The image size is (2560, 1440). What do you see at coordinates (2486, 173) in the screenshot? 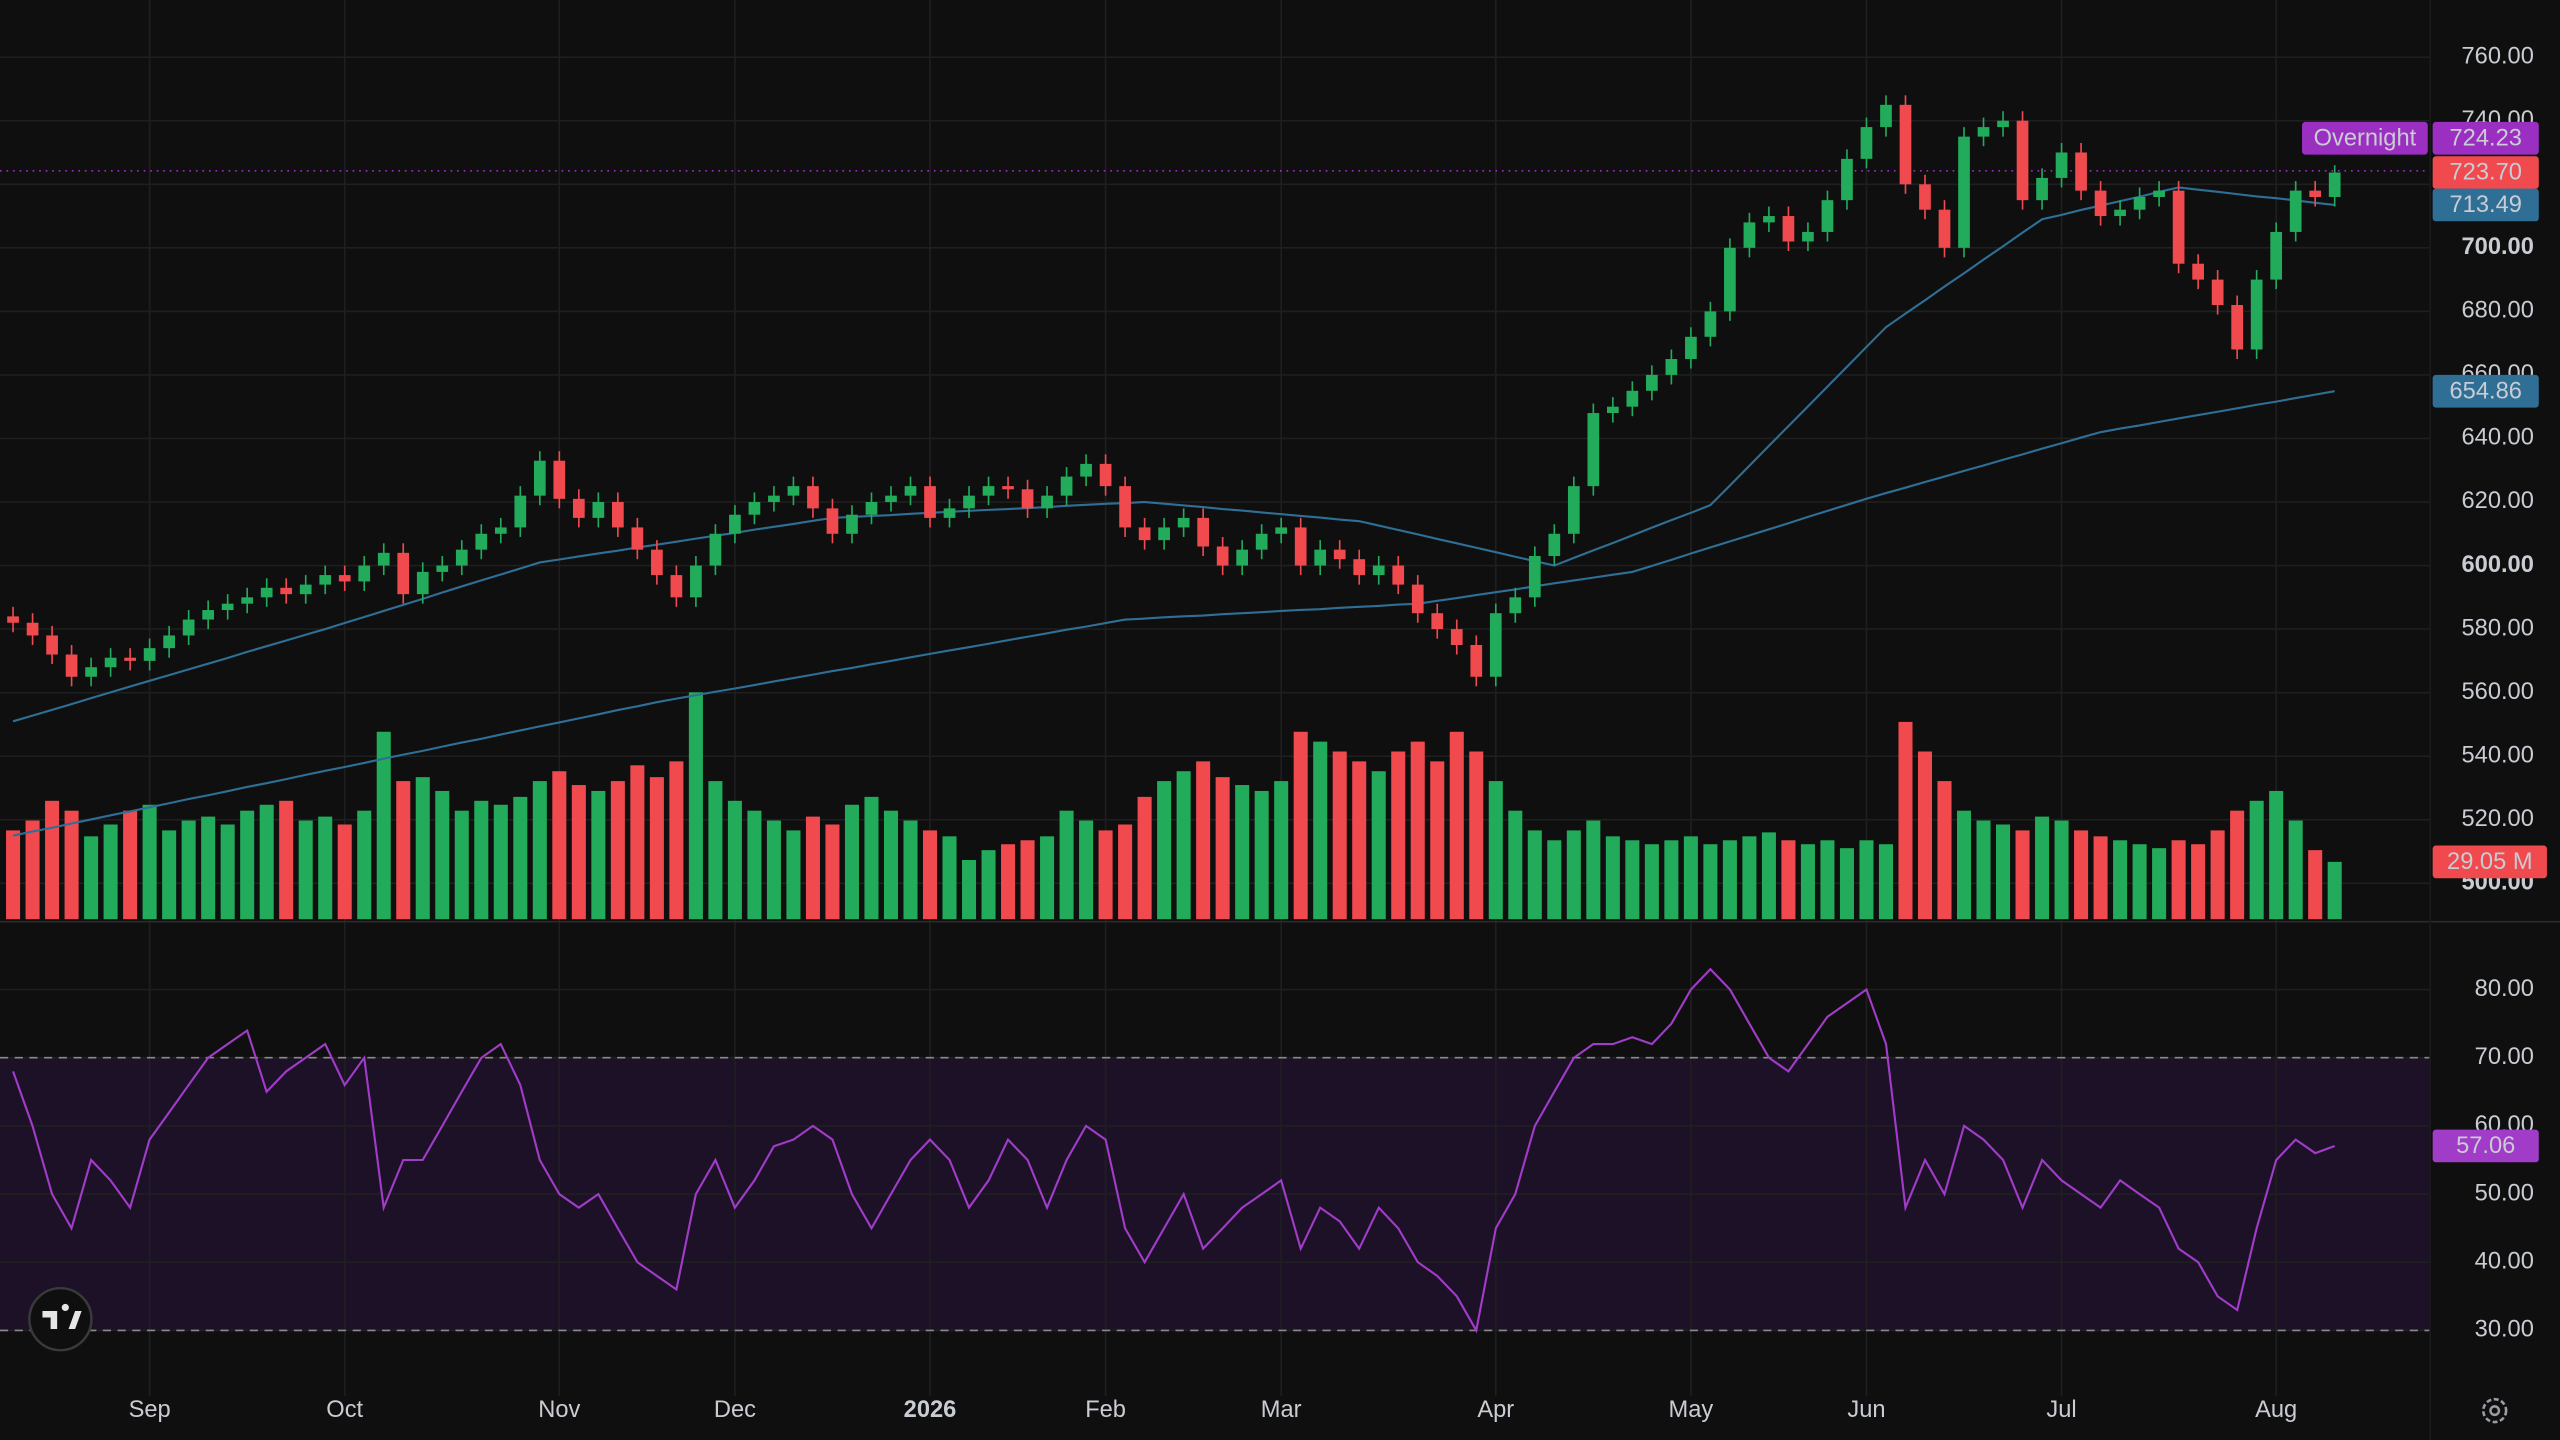
I see `last-price: 723.70` at bounding box center [2486, 173].